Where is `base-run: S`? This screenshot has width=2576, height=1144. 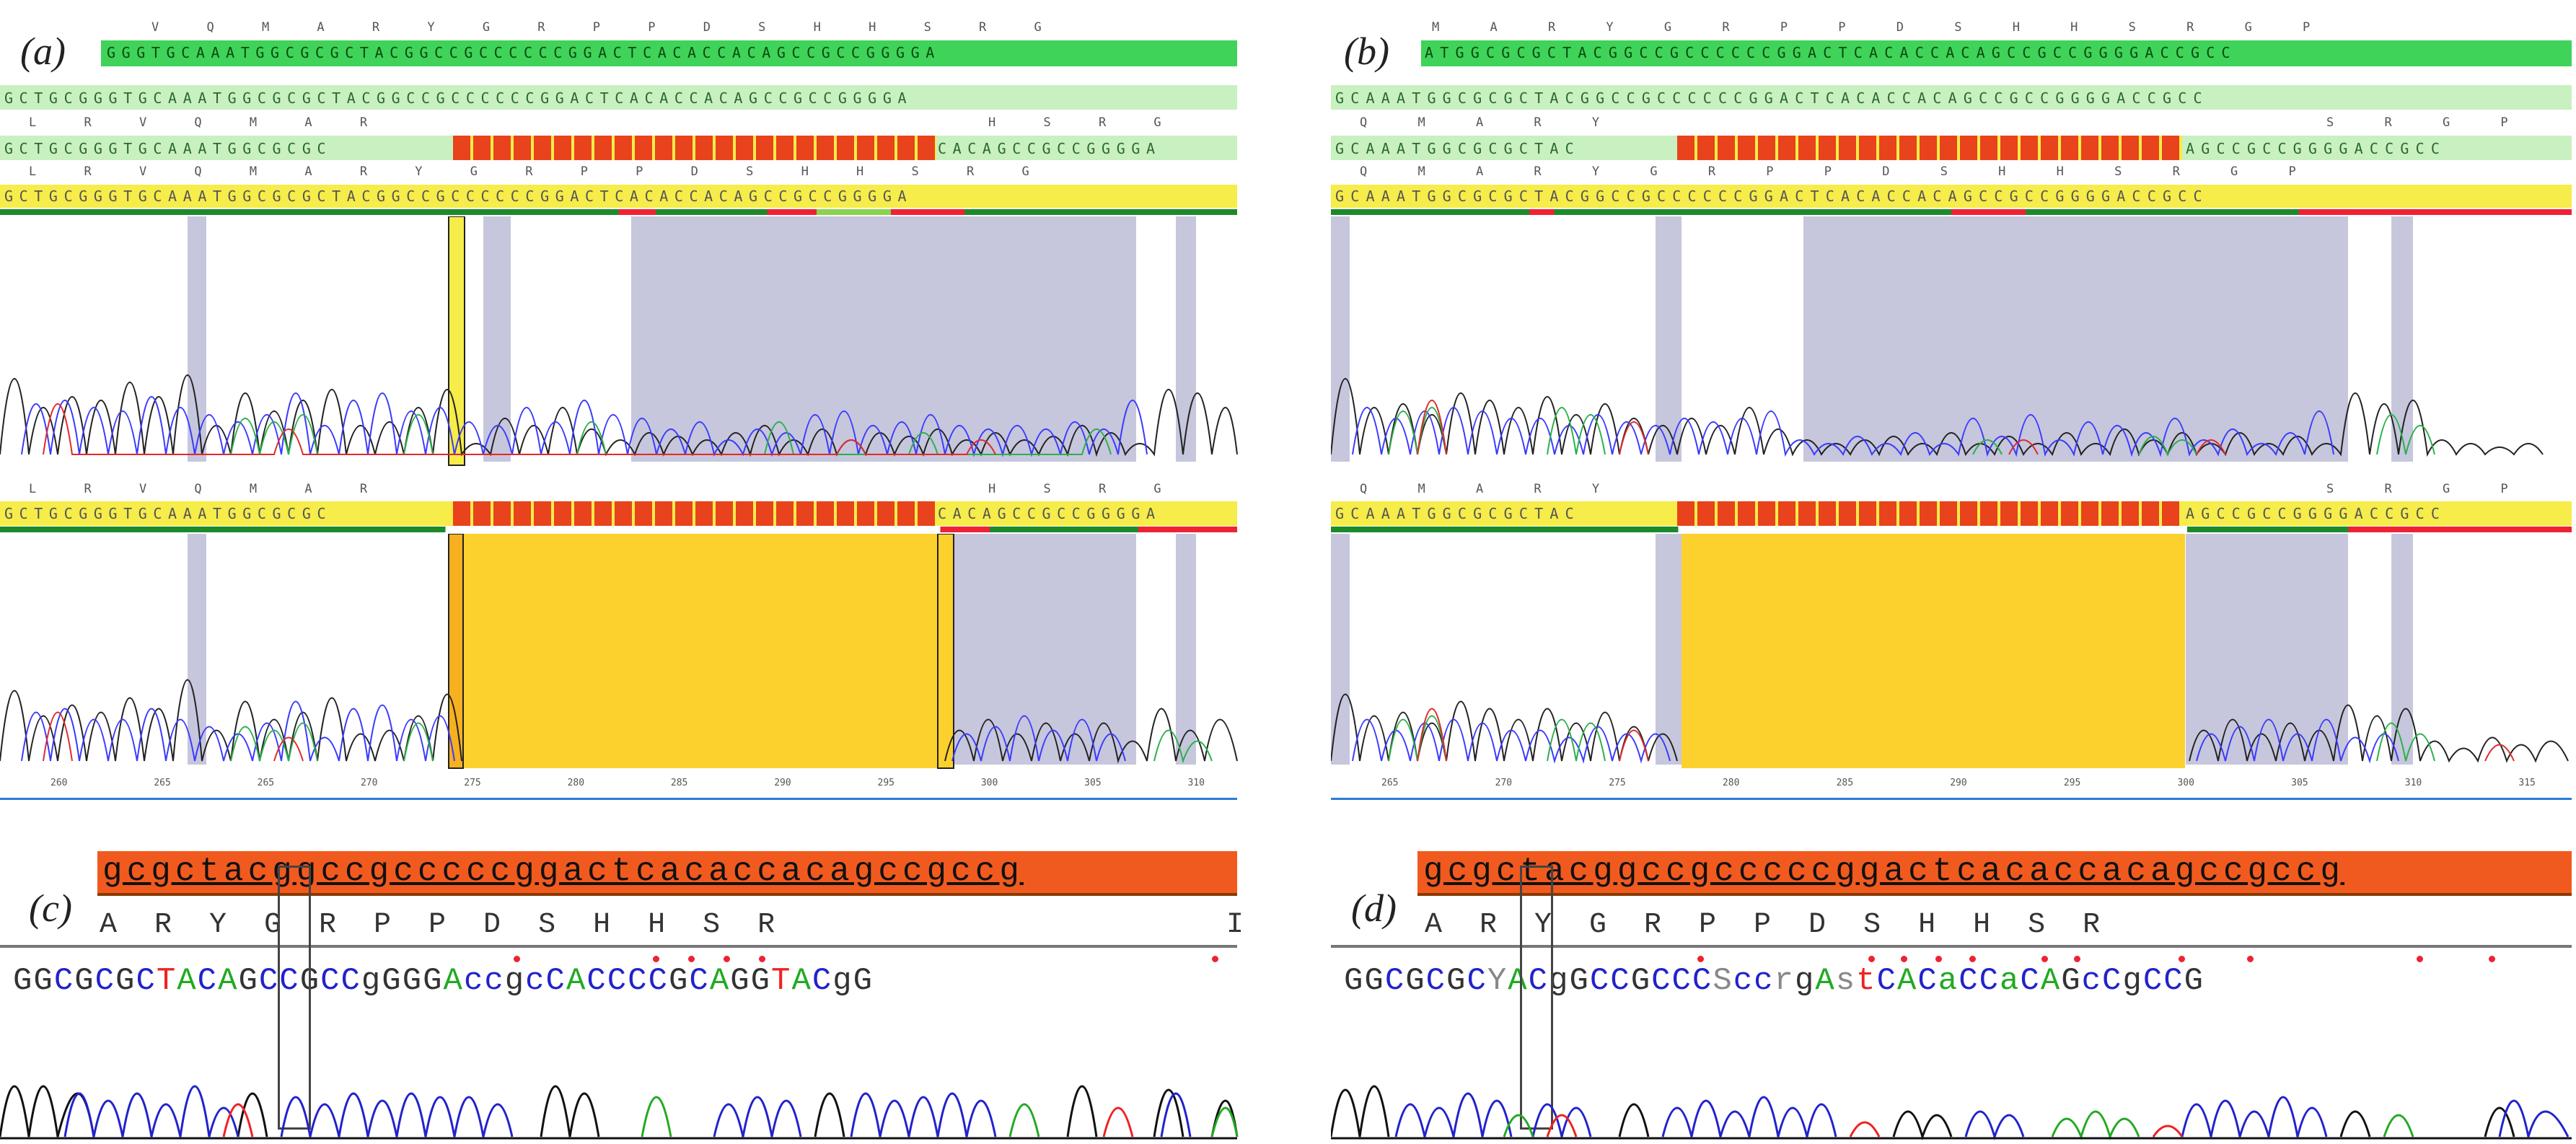 base-run: S is located at coordinates (1723, 981).